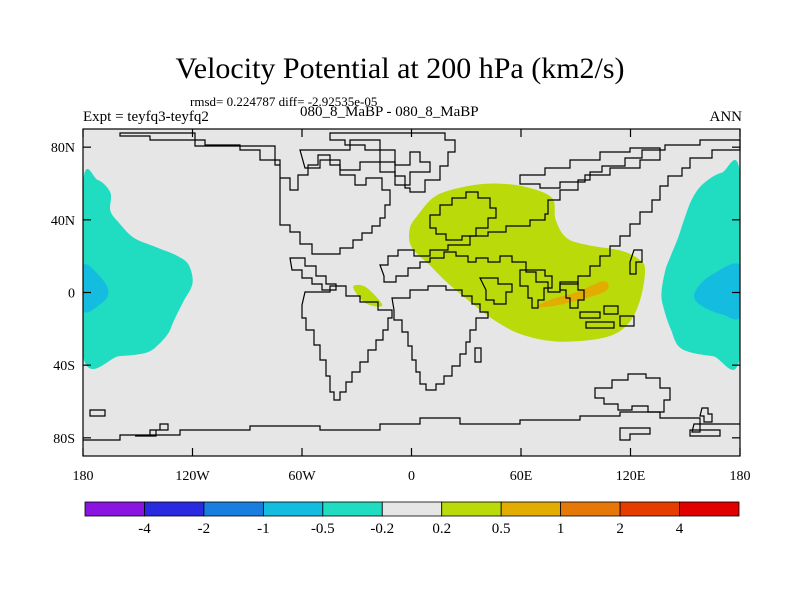 This screenshot has width=800, height=600. Describe the element at coordinates (441, 529) in the screenshot. I see `colorbar-label: 0.2` at that location.